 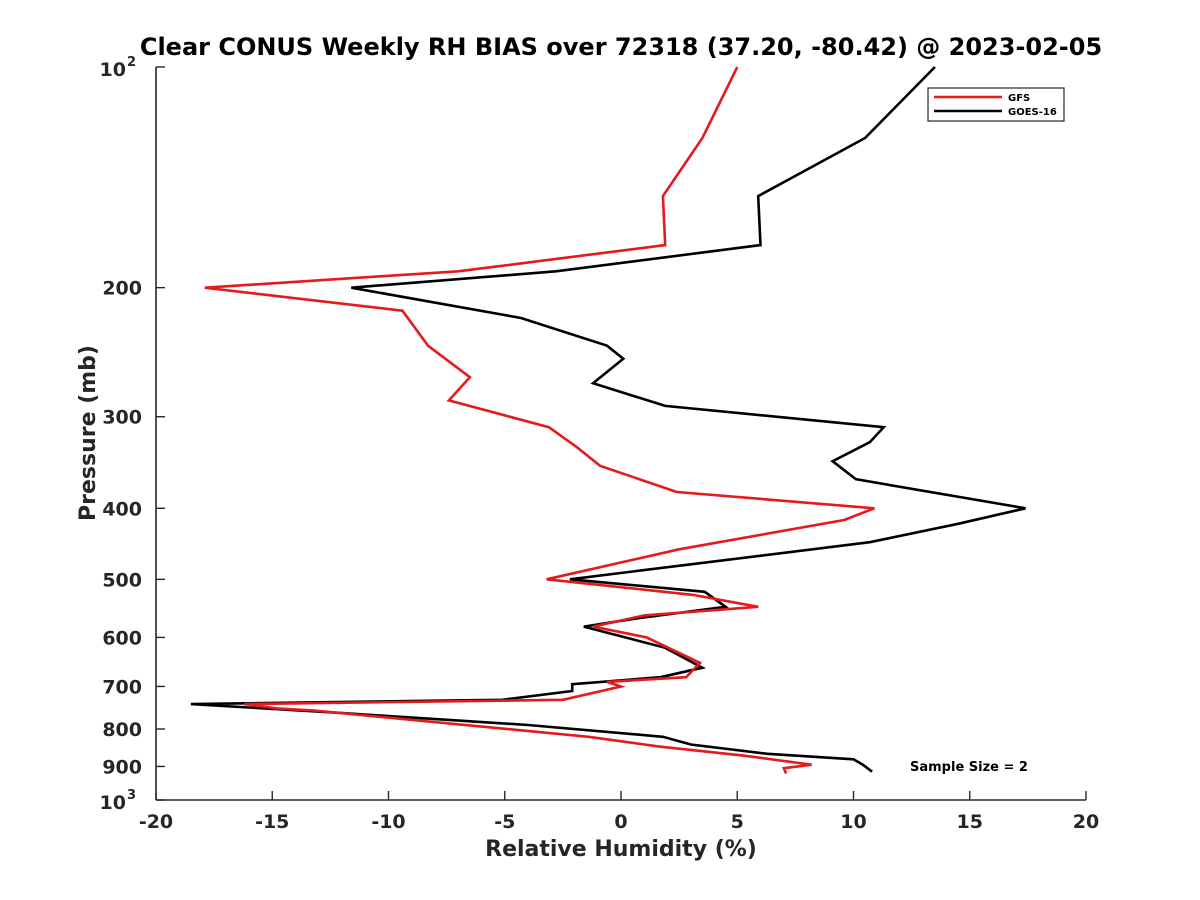 What do you see at coordinates (122, 418) in the screenshot?
I see `y-tick-label: 300` at bounding box center [122, 418].